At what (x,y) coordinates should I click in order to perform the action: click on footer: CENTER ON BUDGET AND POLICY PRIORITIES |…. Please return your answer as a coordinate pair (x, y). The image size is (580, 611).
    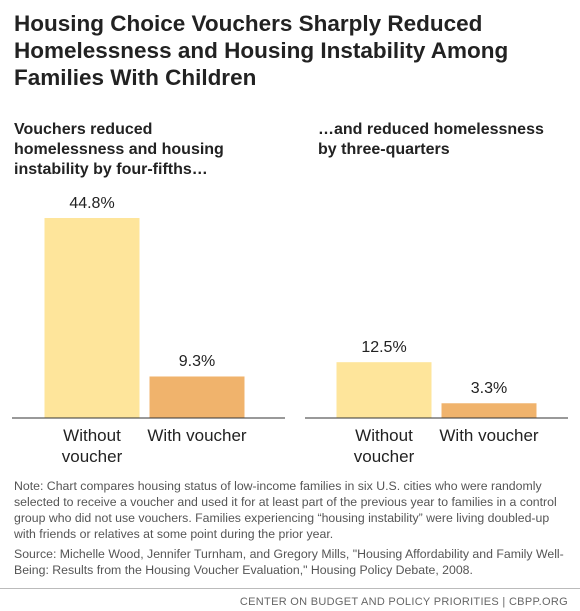
    Looking at the image, I should click on (403, 602).